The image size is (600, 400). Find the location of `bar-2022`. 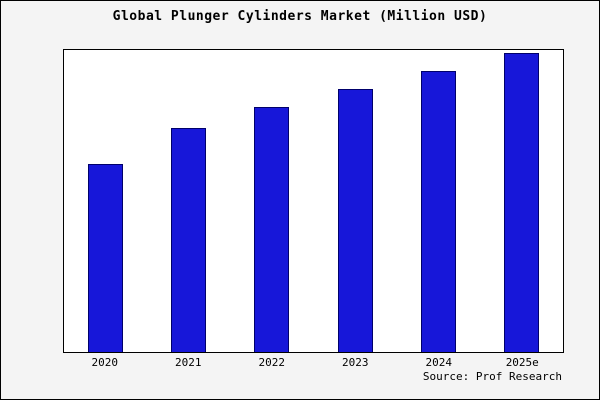

bar-2022 is located at coordinates (272, 229).